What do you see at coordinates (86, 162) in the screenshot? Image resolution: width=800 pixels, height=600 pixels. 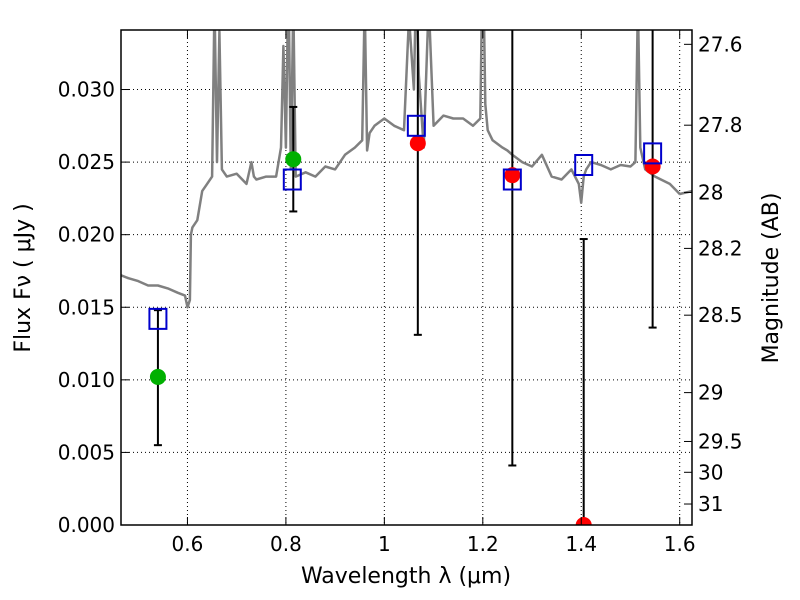 I see `y-tick-label: 0.025` at bounding box center [86, 162].